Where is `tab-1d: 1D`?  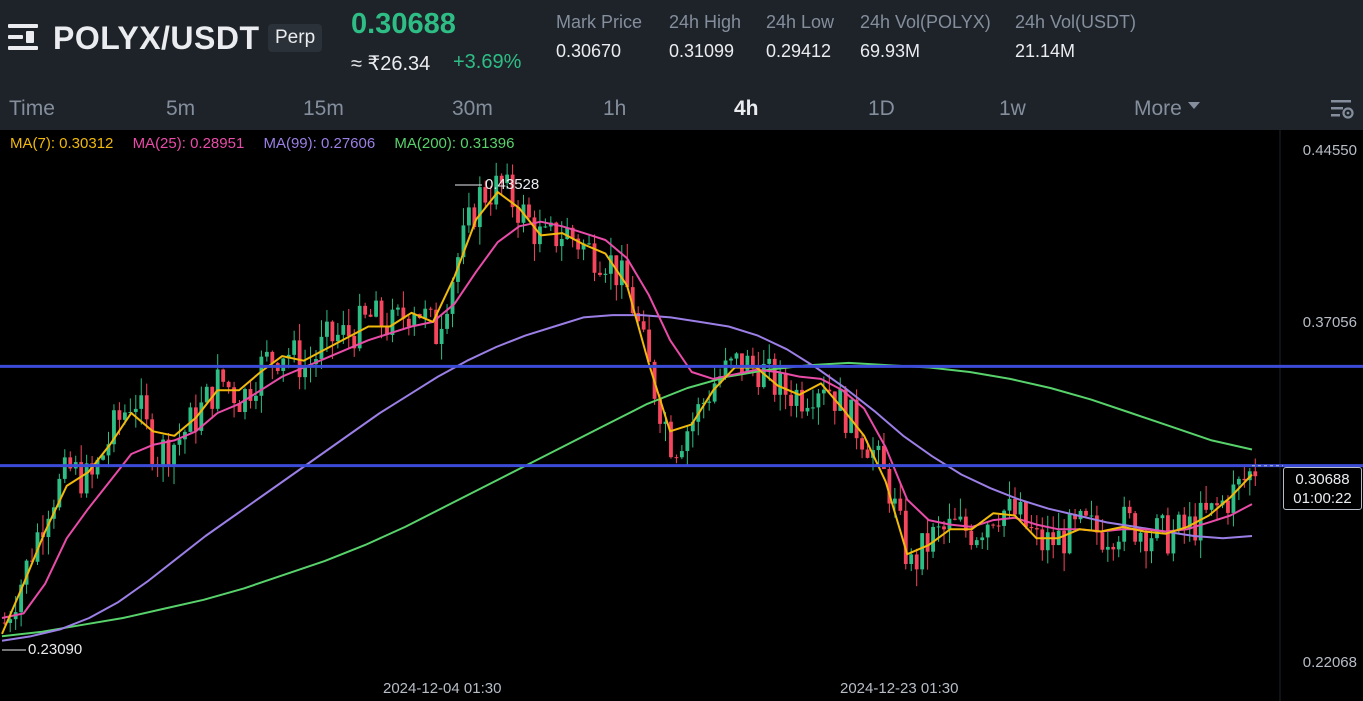 tab-1d: 1D is located at coordinates (881, 108).